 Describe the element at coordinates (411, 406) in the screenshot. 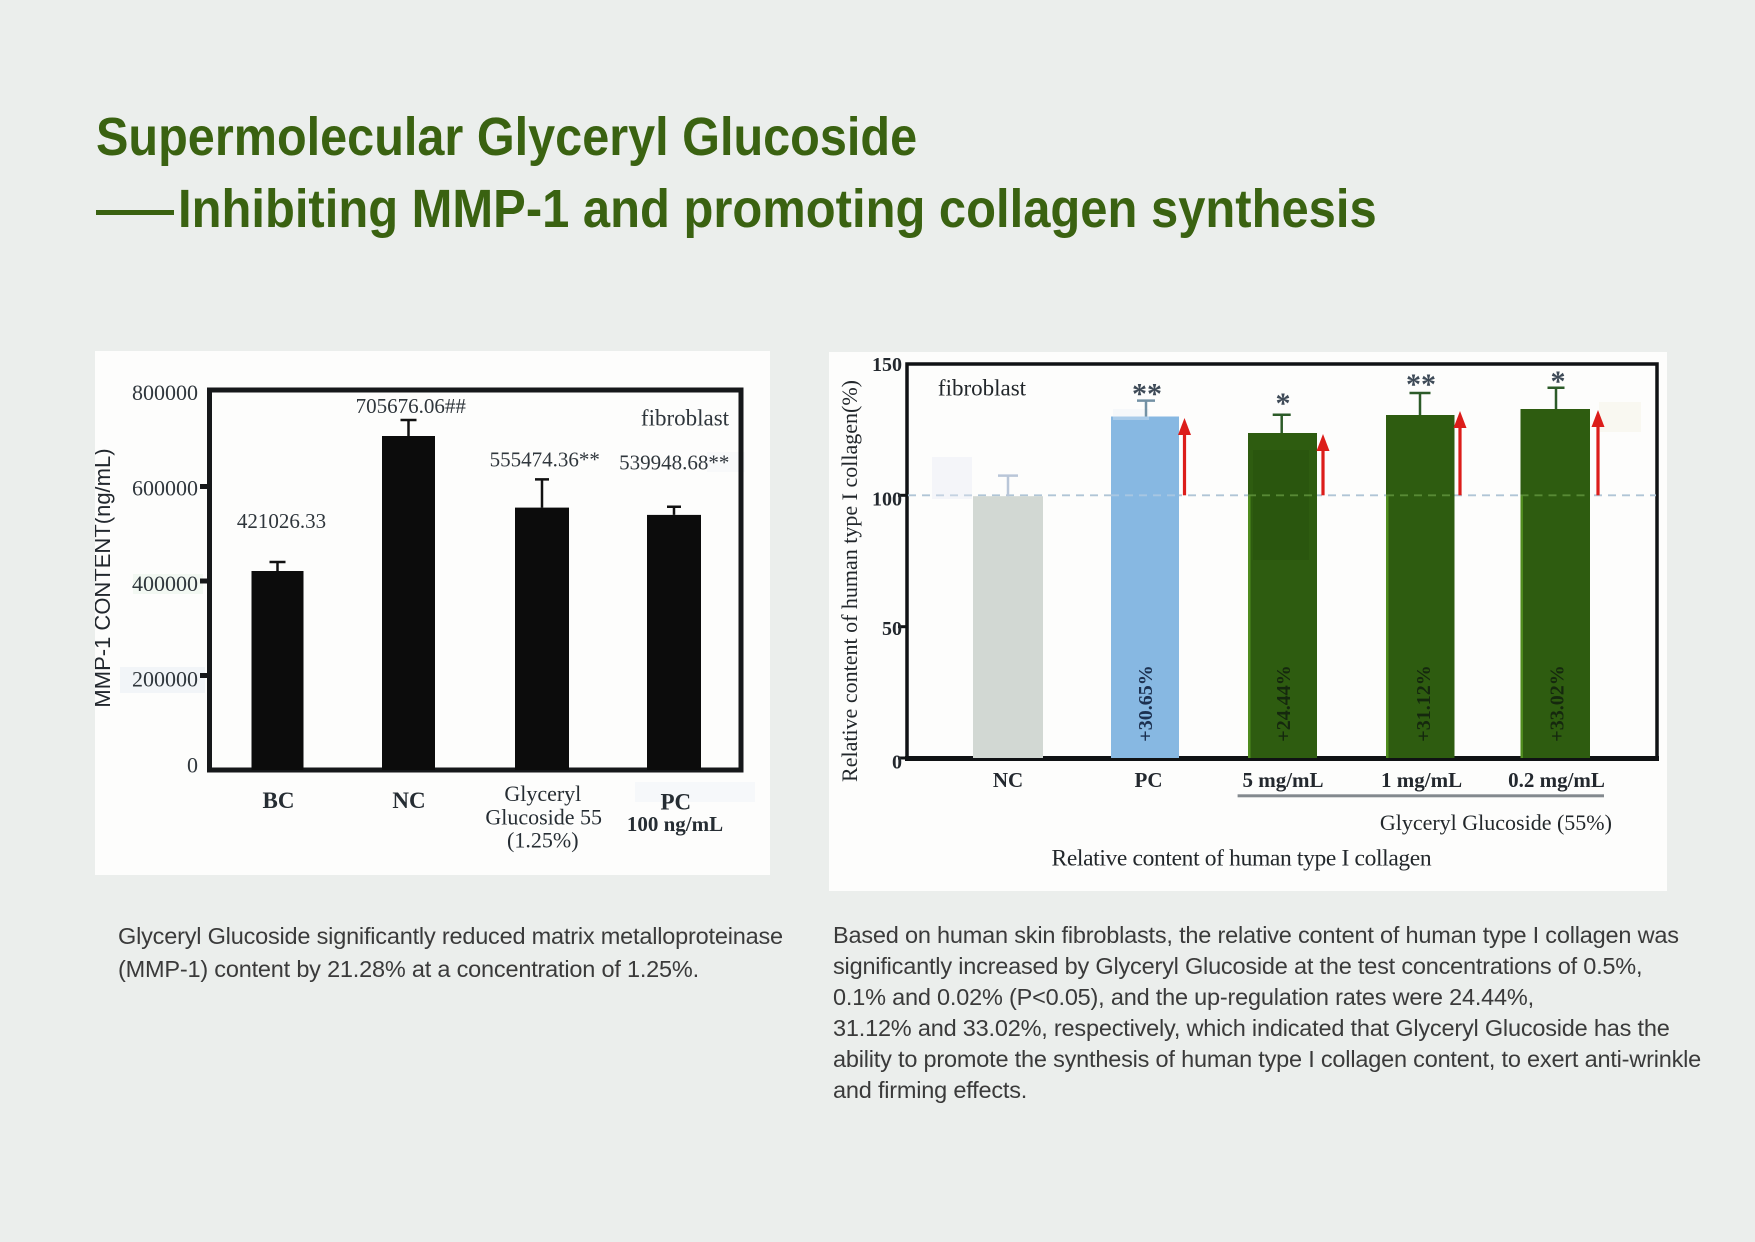

I see `svg-text: 705676.06##` at that location.